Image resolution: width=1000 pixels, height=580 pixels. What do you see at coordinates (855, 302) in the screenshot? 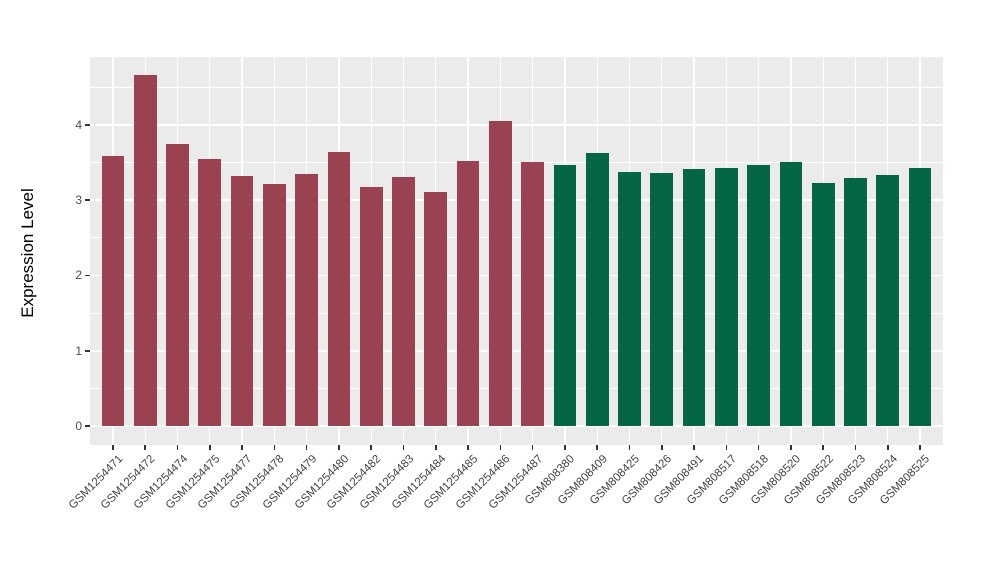
I see `bar-GSM808523` at bounding box center [855, 302].